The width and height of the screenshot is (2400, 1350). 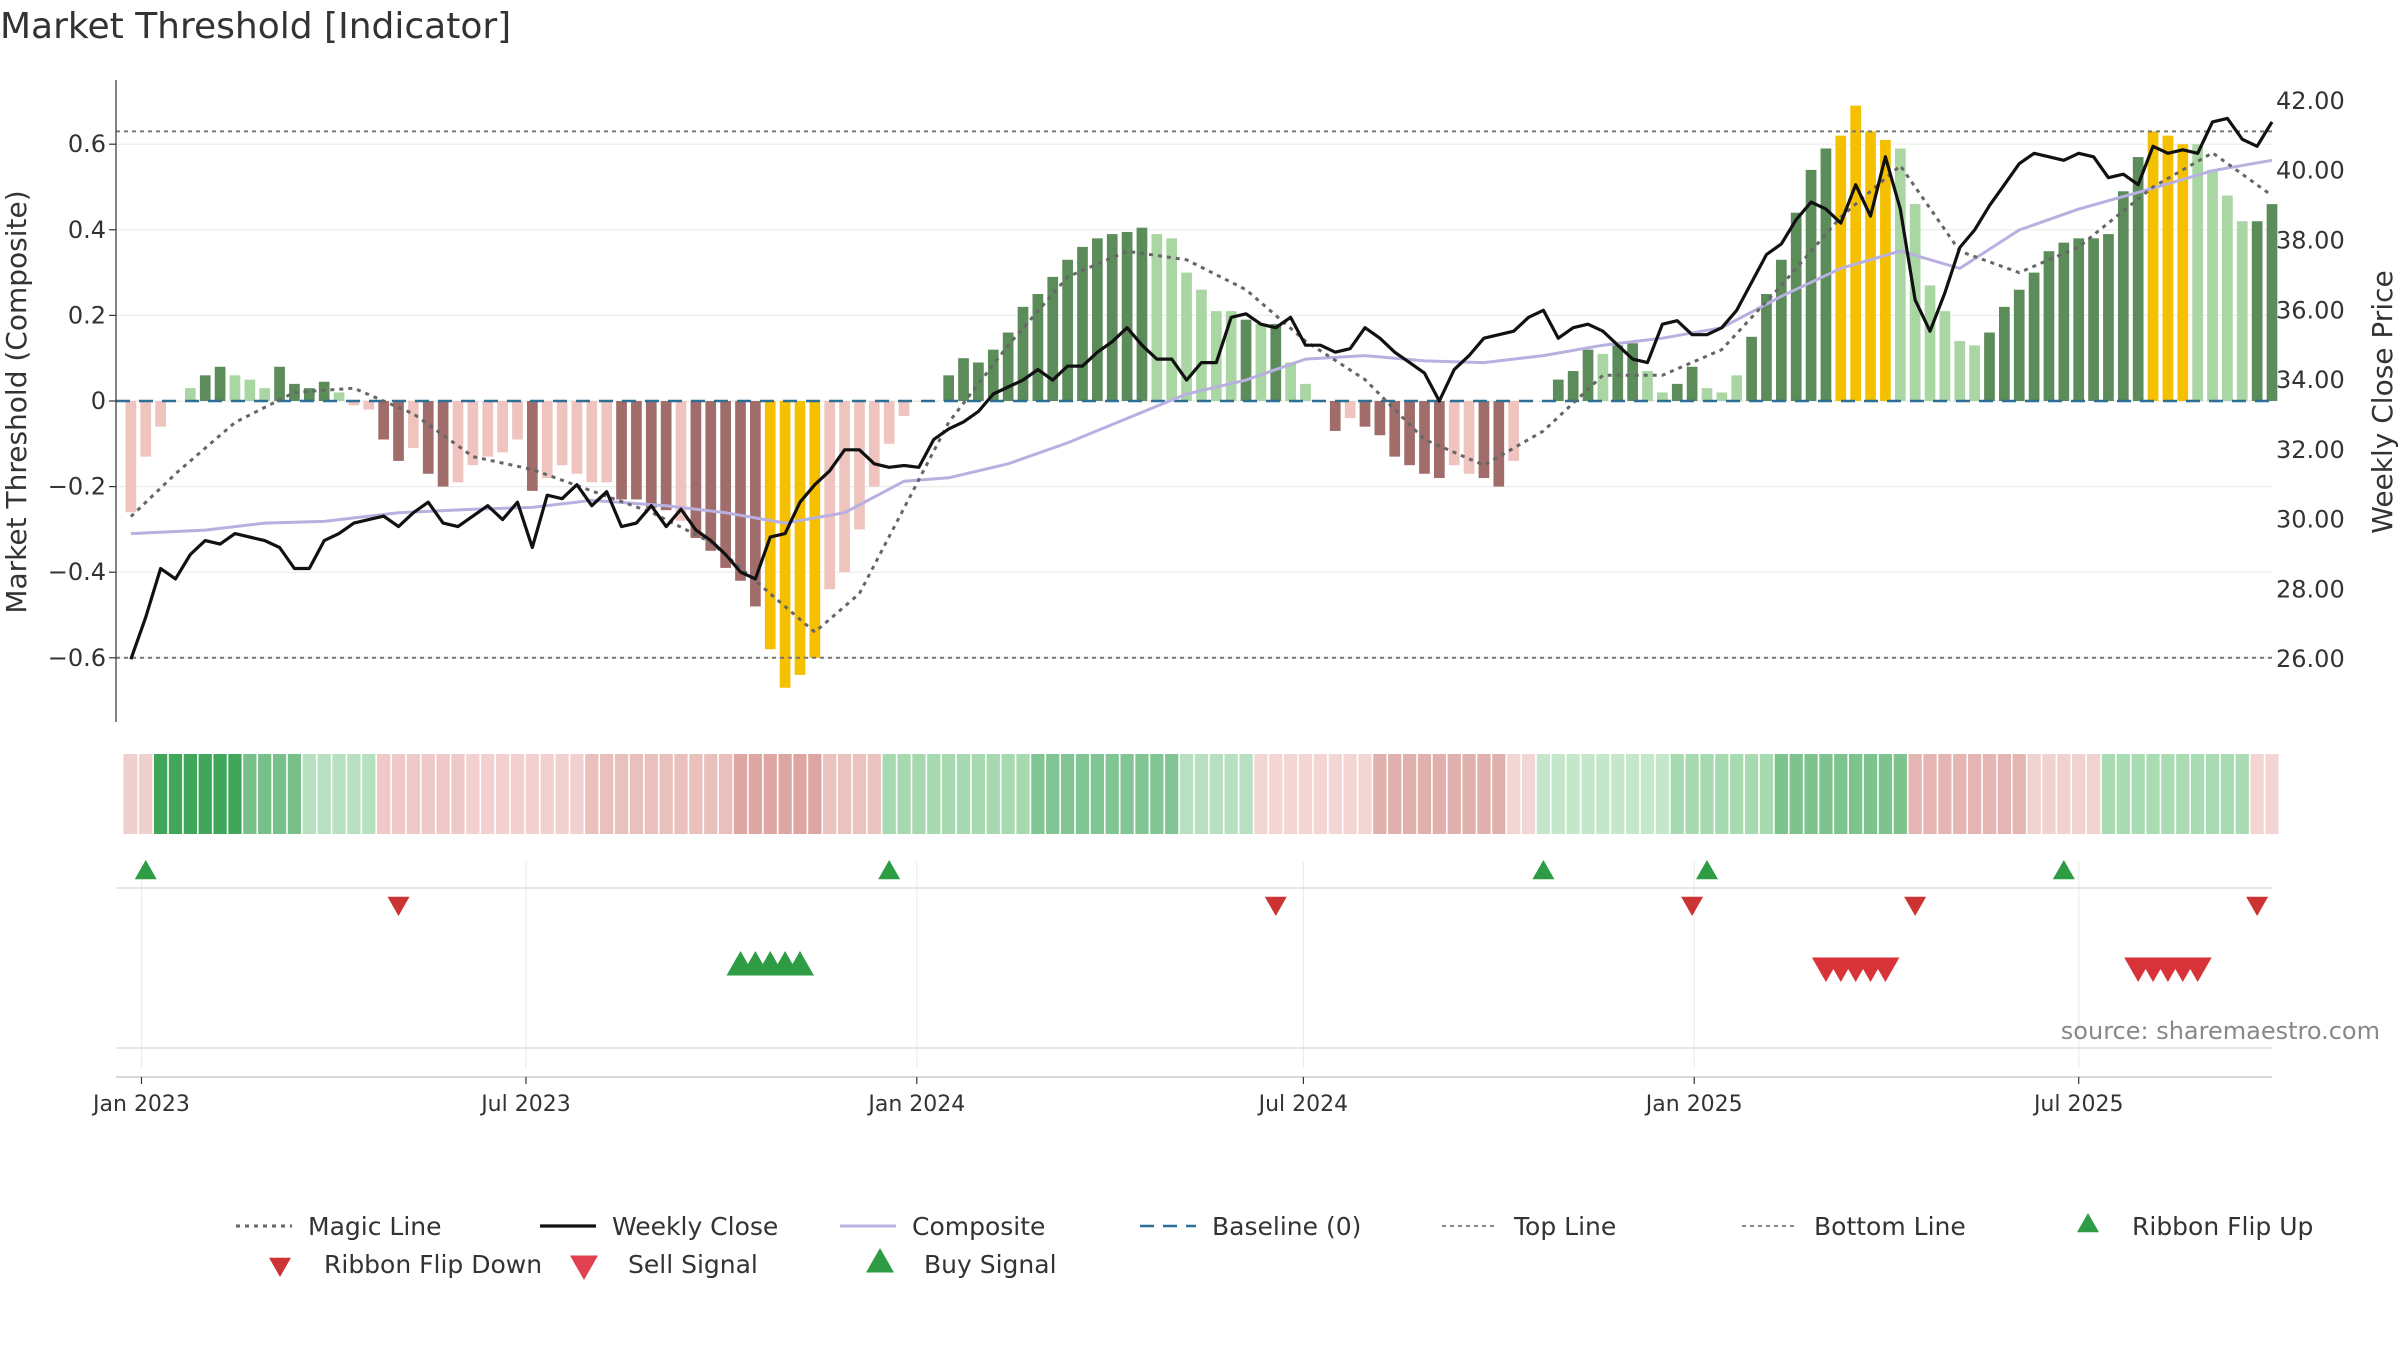 What do you see at coordinates (87, 230) in the screenshot?
I see `left-tick-label: 0.4` at bounding box center [87, 230].